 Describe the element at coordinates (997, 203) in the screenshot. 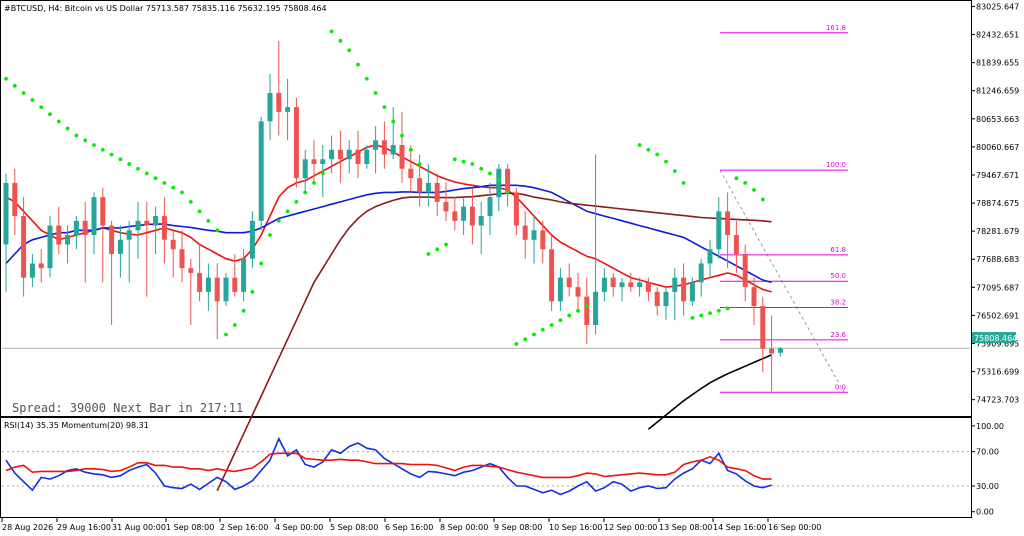

I see `price-tick-label: 78874.675` at that location.